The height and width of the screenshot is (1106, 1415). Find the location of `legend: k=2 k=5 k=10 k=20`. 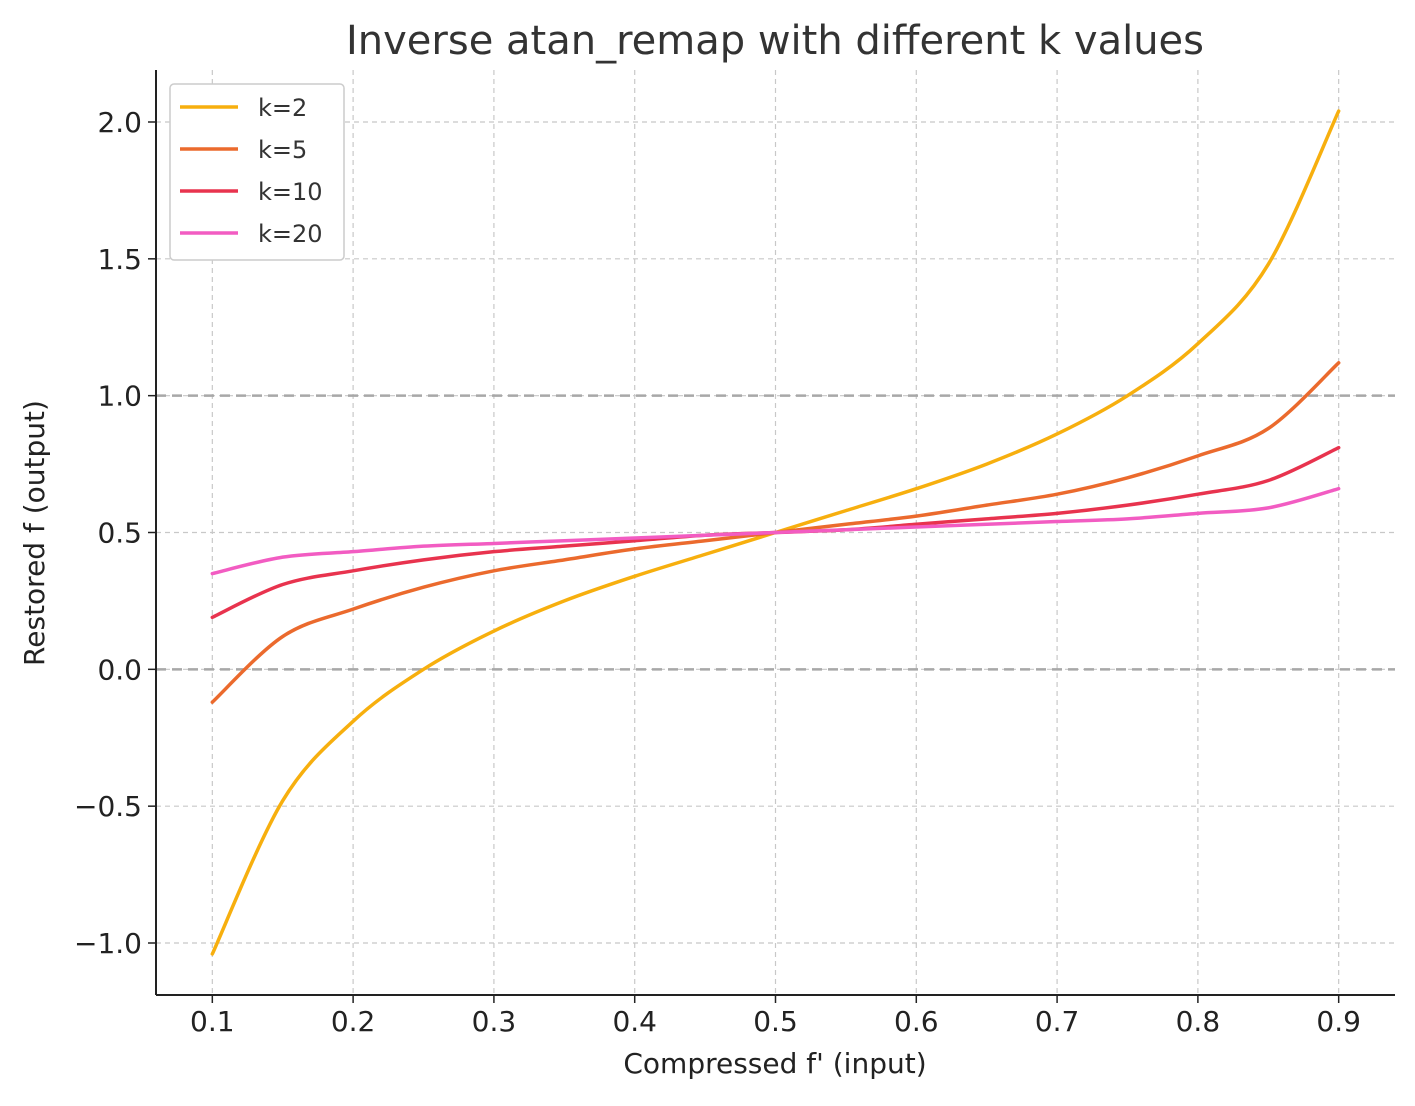

legend: k=2 k=5 k=10 k=20 is located at coordinates (257, 172).